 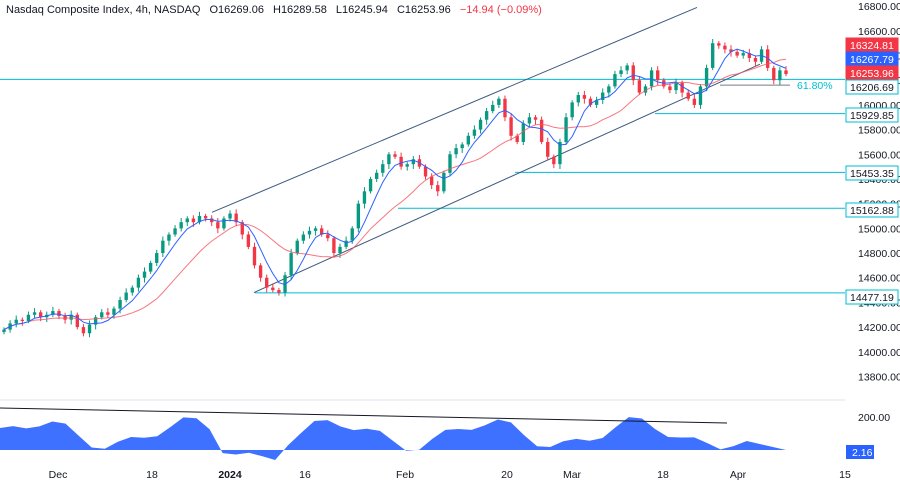 What do you see at coordinates (423, 10) in the screenshot?
I see `ohlc-close: C16253.96` at bounding box center [423, 10].